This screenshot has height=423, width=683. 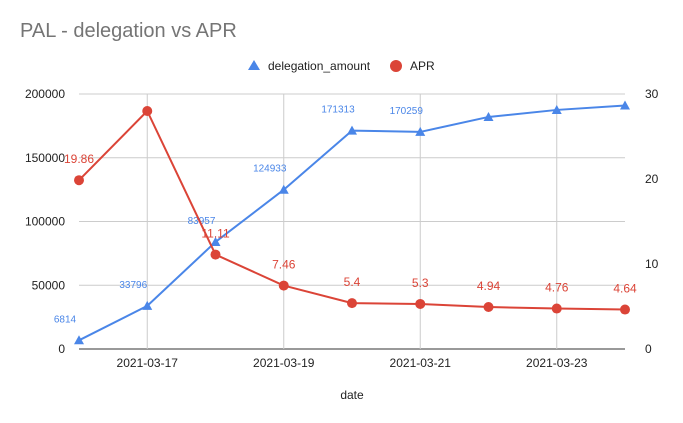 I want to click on y-left-tick-label: 200000, so click(x=45, y=94).